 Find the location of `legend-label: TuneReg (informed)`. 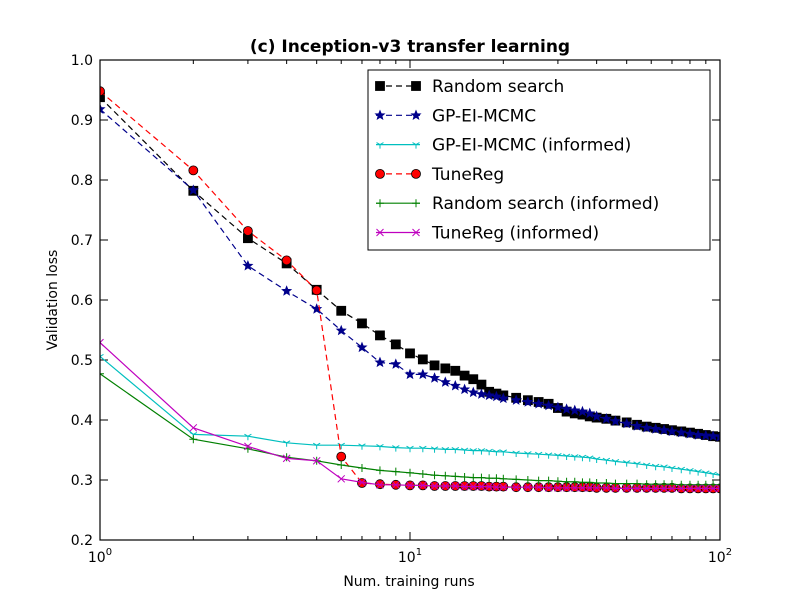

legend-label: TuneReg (informed) is located at coordinates (515, 234).